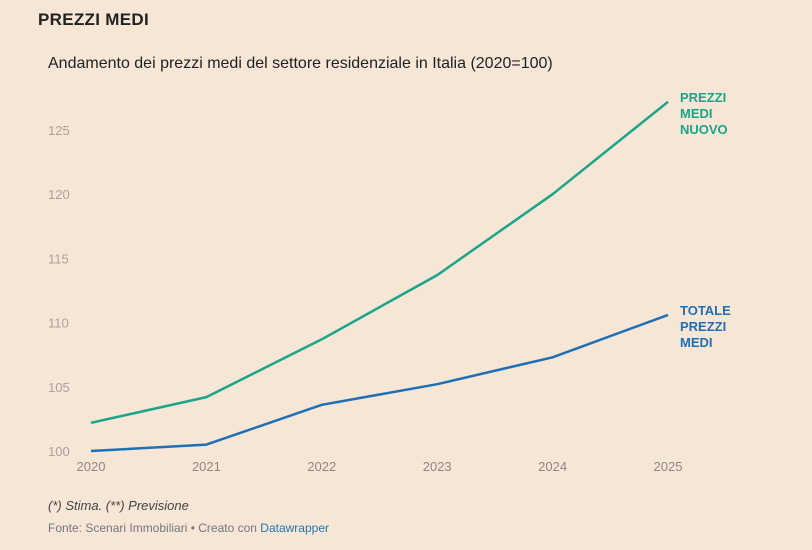  I want to click on y-tick-label: 100, so click(59, 451).